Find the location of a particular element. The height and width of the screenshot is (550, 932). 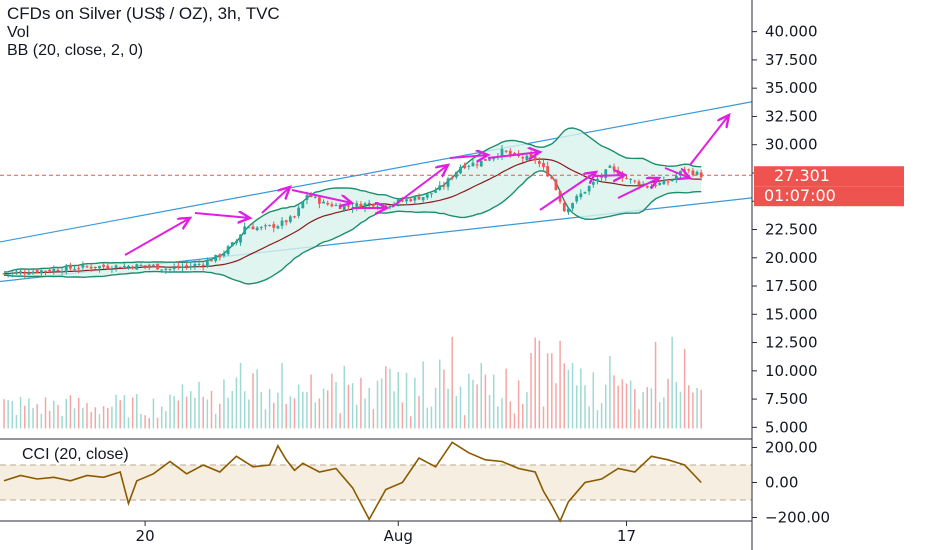

price-axis-label: 20.000 is located at coordinates (791, 258).